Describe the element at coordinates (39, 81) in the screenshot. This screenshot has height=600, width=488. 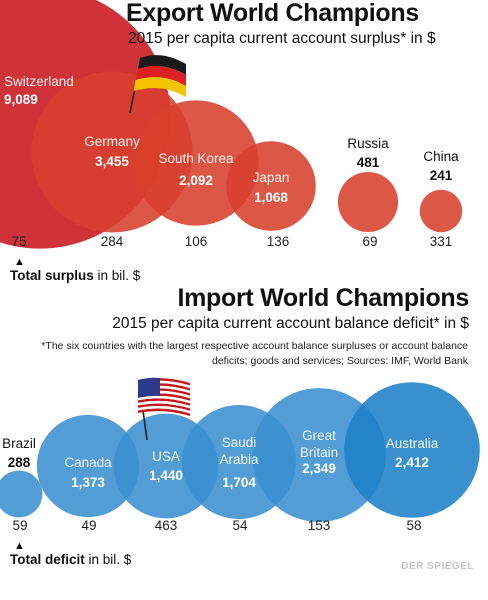
I see `export-bubble-label: Switzerland` at that location.